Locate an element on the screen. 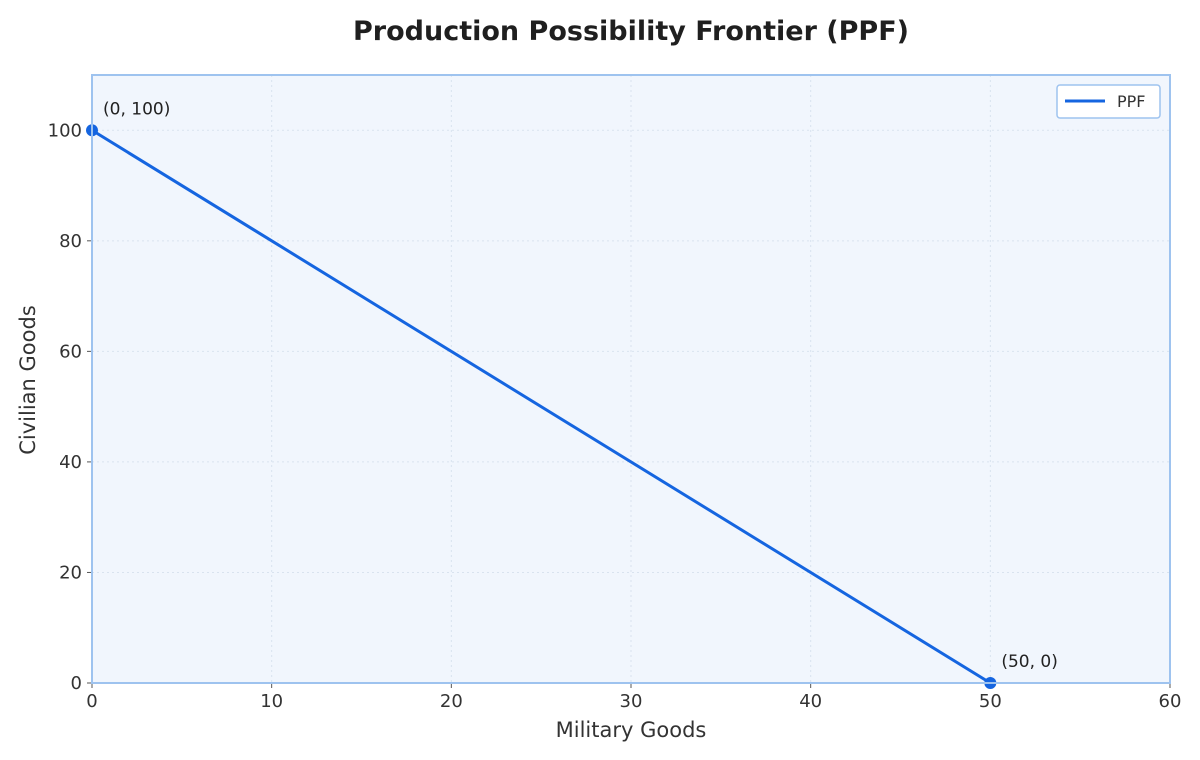  y-axis-ticks: 0 20 40 60 80 100 is located at coordinates (70, 407).